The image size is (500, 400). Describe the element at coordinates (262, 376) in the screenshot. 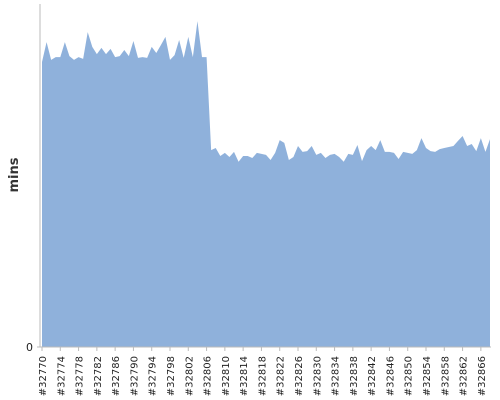

I see `x-tick-label: #32818` at that location.